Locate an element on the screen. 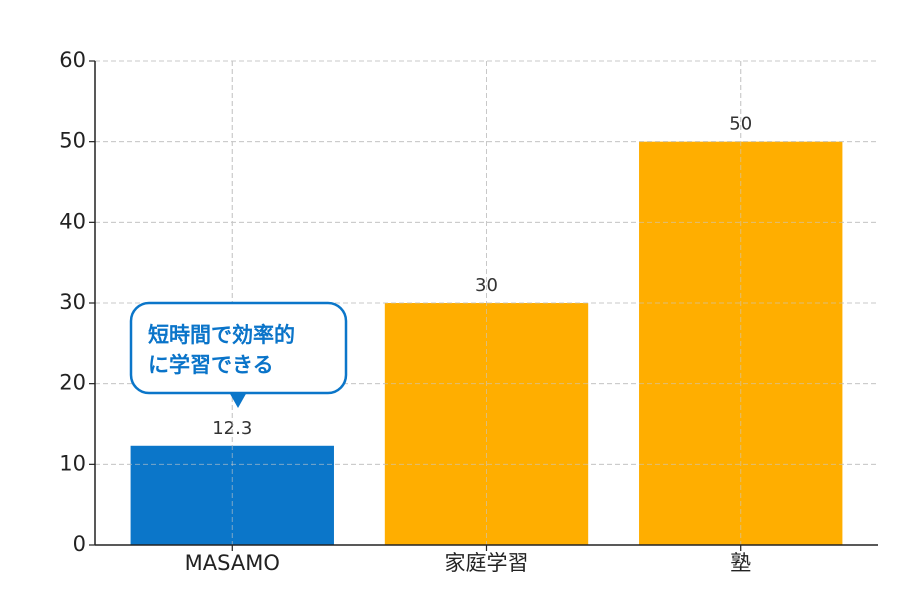  callout-text: 短時間で効率的 is located at coordinates (221, 335).